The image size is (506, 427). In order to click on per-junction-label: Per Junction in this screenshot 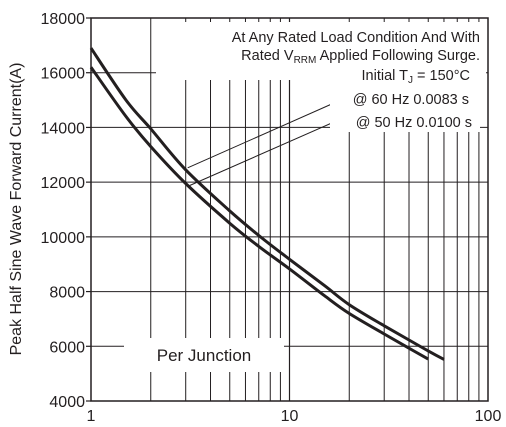, I will do `click(204, 355)`.